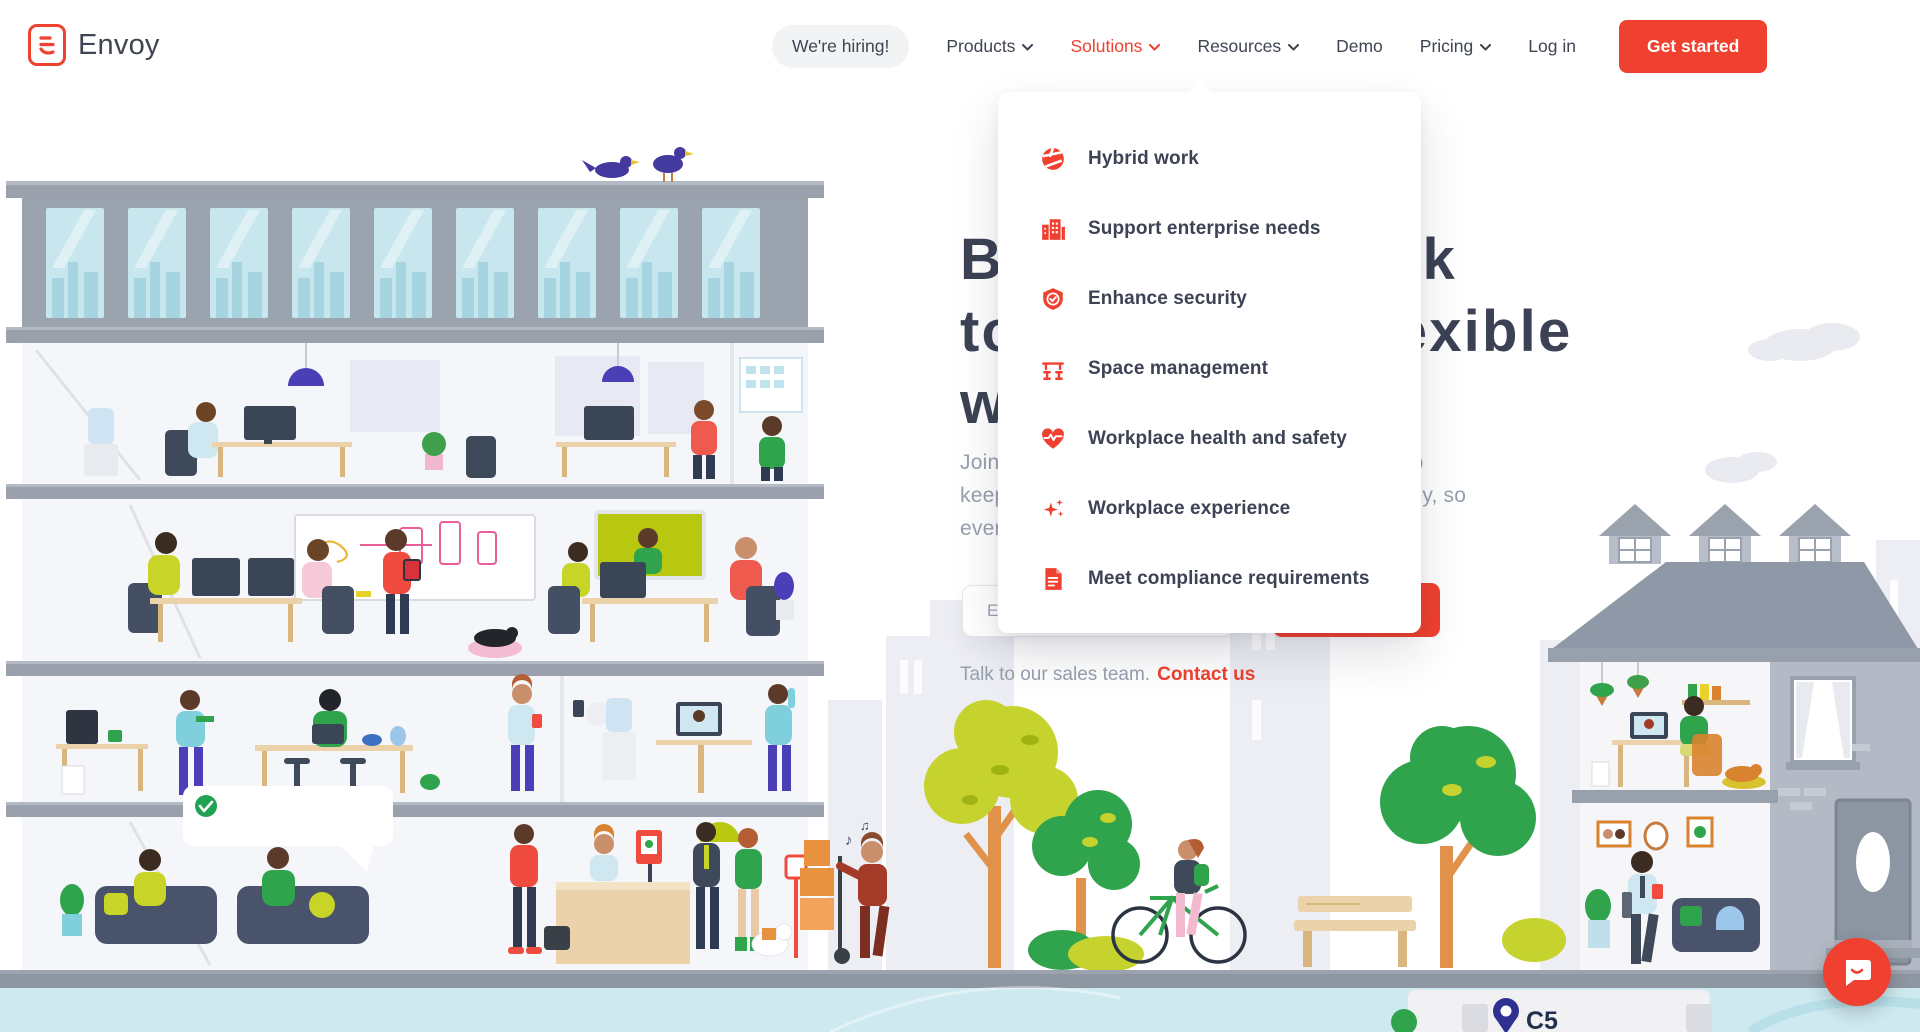 The width and height of the screenshot is (1920, 1032). Describe the element at coordinates (1230, 299) in the screenshot. I see `menu-item-security: Enhance security` at that location.